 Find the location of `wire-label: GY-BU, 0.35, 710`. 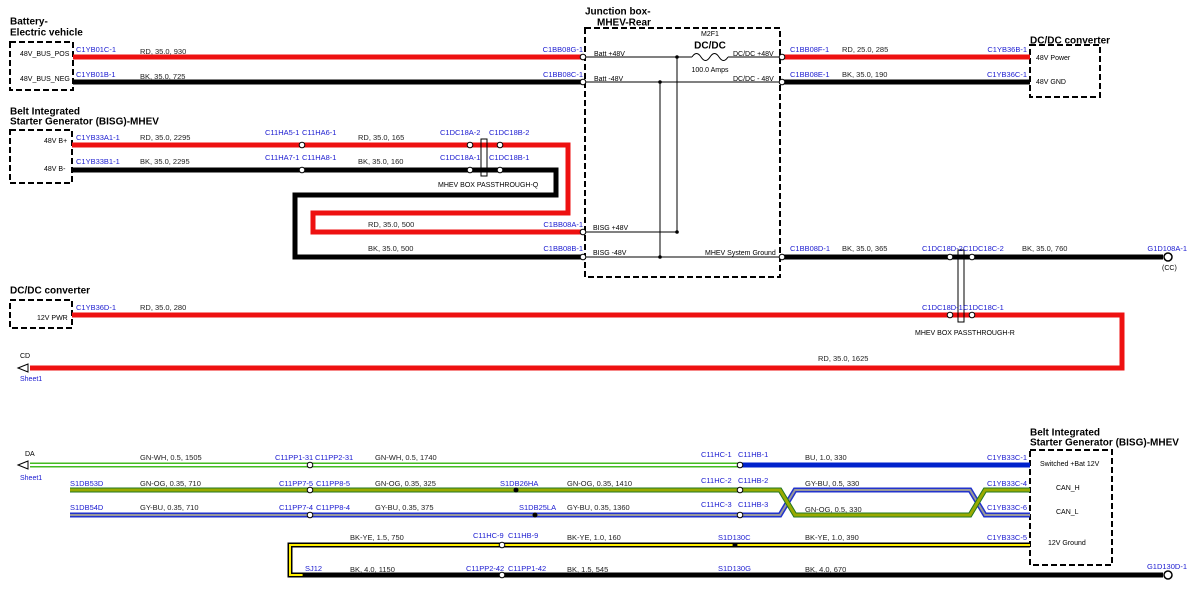

wire-label: GY-BU, 0.35, 710 is located at coordinates (169, 507).